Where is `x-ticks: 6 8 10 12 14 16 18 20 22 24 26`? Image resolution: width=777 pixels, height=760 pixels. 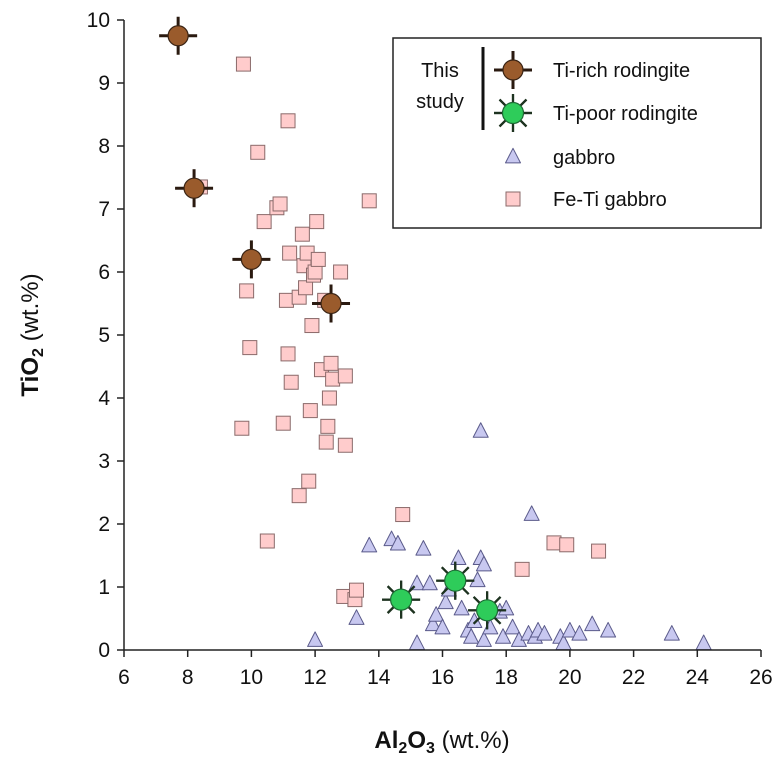 x-ticks: 6 8 10 12 14 16 18 20 22 24 26 is located at coordinates (445, 669).